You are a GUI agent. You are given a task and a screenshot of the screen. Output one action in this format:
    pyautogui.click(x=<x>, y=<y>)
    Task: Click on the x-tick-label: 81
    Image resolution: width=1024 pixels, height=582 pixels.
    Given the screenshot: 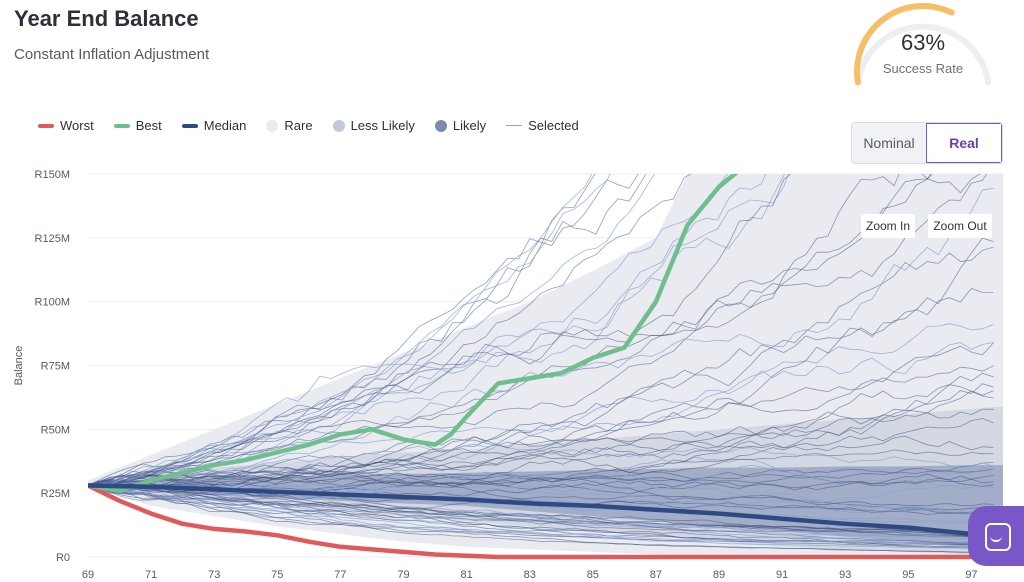 What is the action you would take?
    pyautogui.click(x=466, y=575)
    